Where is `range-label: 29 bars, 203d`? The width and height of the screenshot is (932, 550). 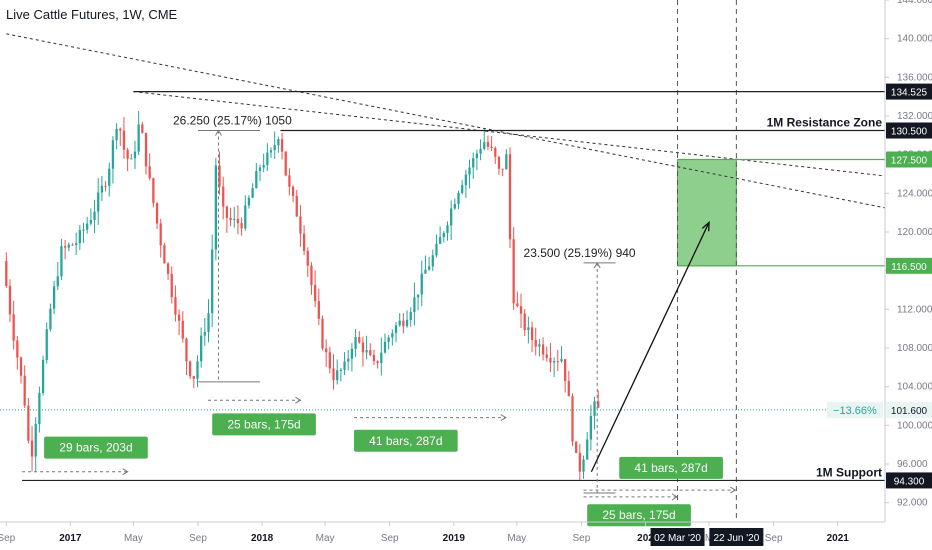 range-label: 29 bars, 203d is located at coordinates (95, 448).